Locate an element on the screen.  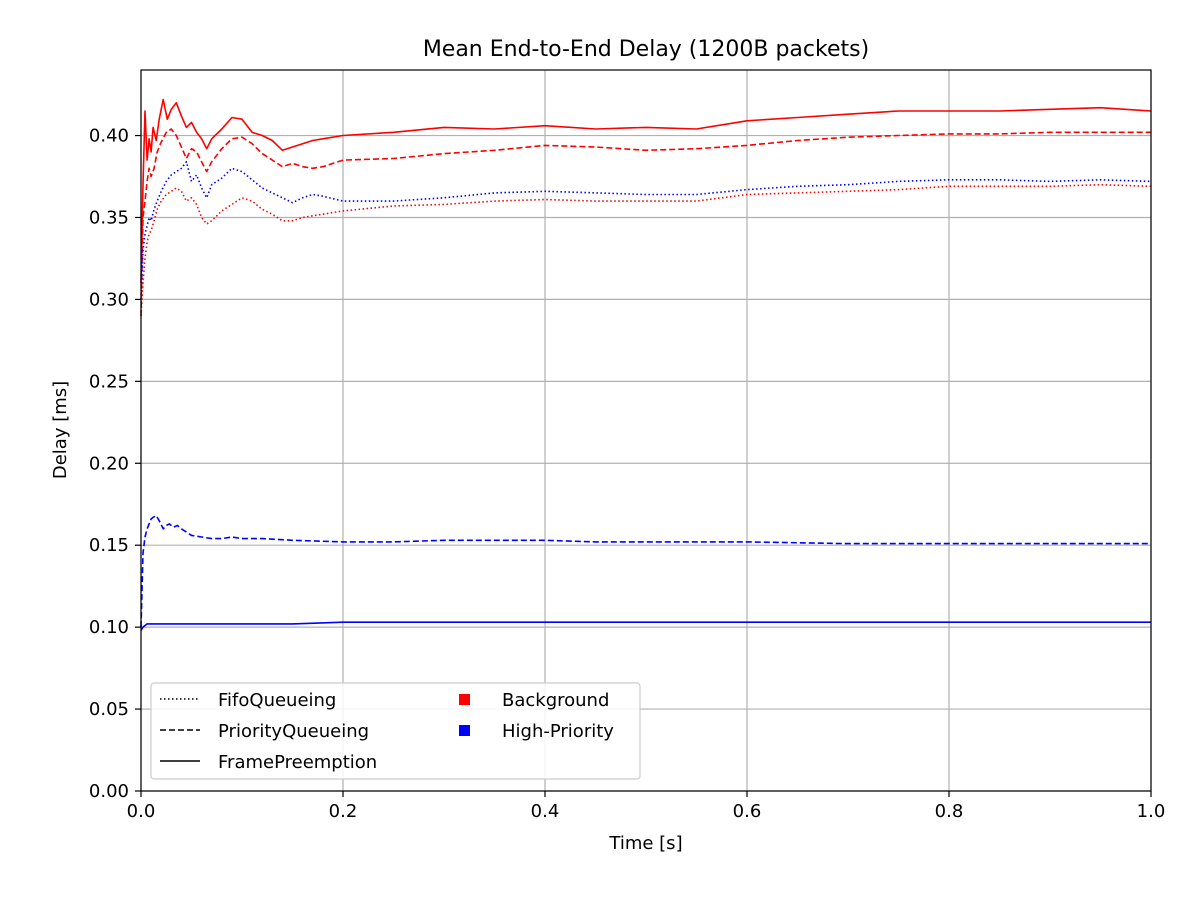
x-tick-label: 0.6 is located at coordinates (747, 811).